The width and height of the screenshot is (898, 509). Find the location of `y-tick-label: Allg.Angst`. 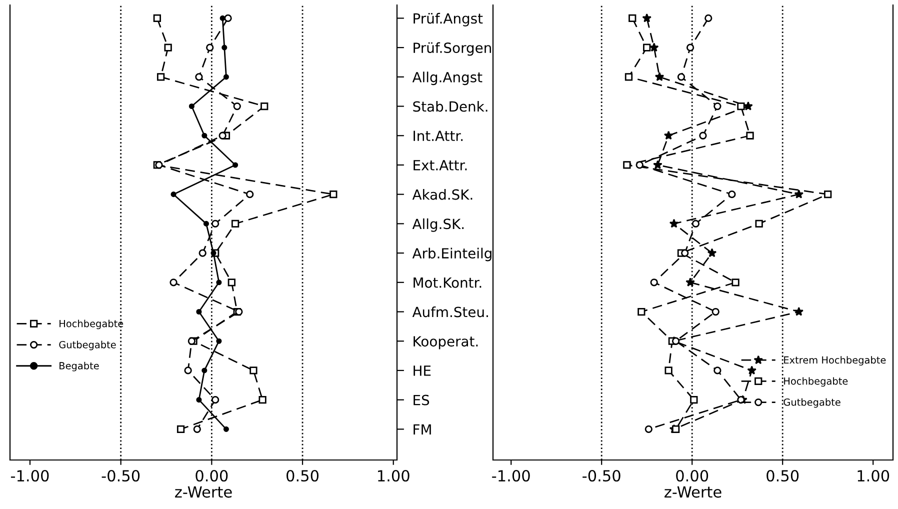

y-tick-label: Allg.Angst is located at coordinates (447, 79).